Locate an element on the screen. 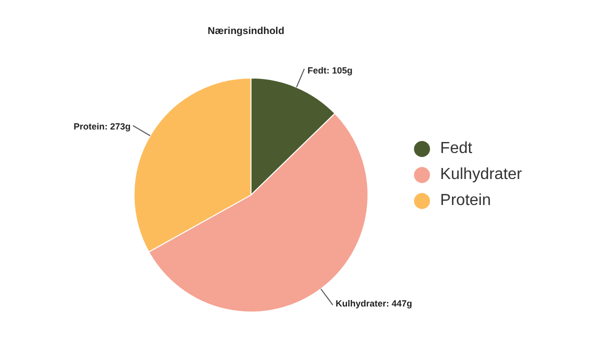  data-label: Protein: 273g is located at coordinates (102, 127).